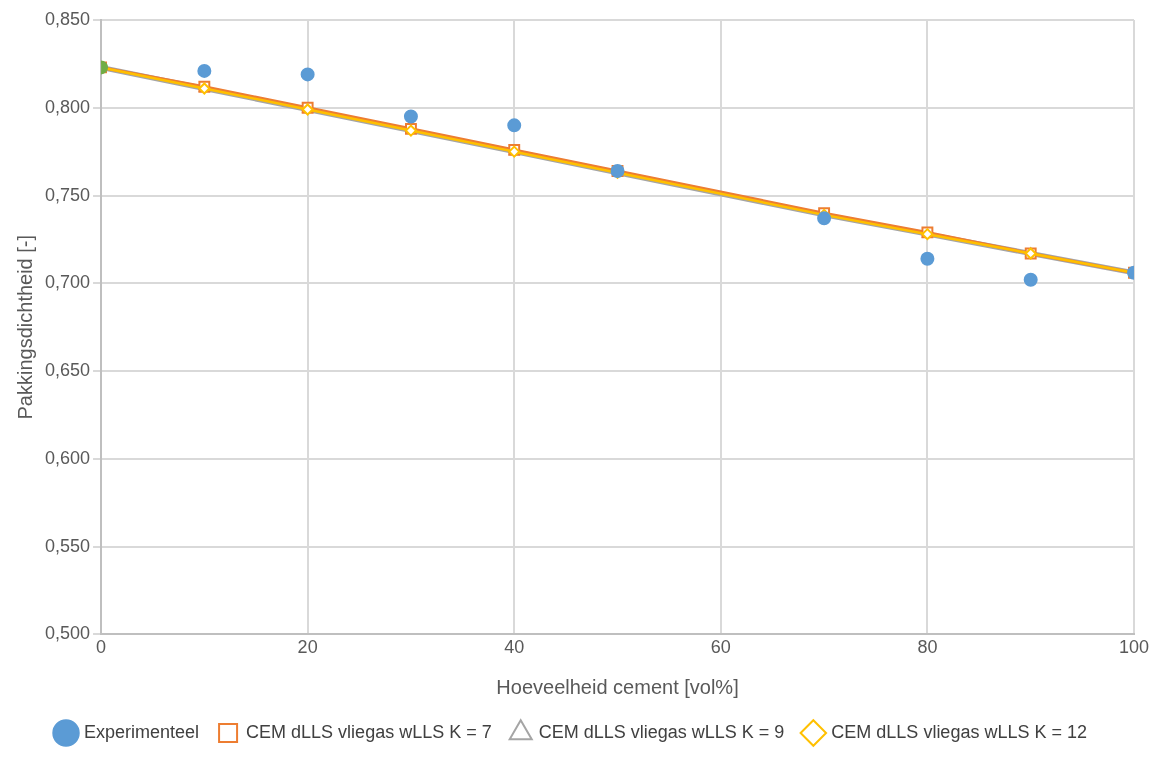 The image size is (1159, 757). What do you see at coordinates (661, 731) in the screenshot?
I see `legend-label: CEM dLLS vliegas wLLS K = 9` at bounding box center [661, 731].